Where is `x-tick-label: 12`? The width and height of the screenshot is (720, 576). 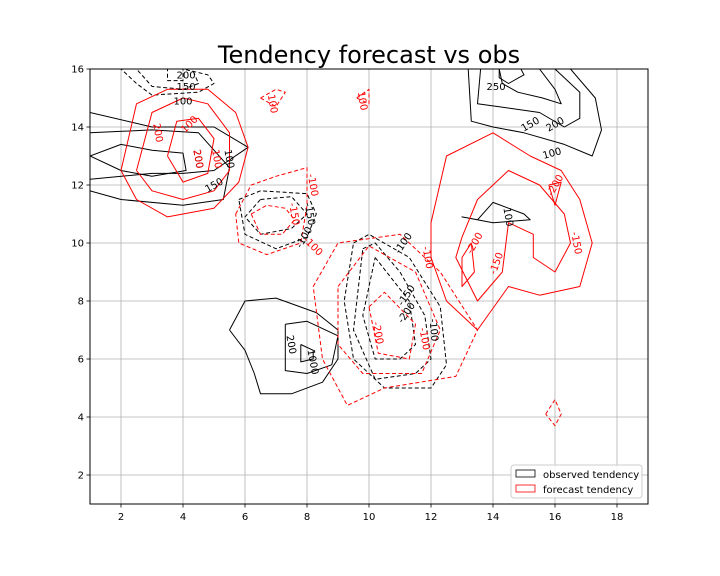 x-tick-label: 12 is located at coordinates (431, 517).